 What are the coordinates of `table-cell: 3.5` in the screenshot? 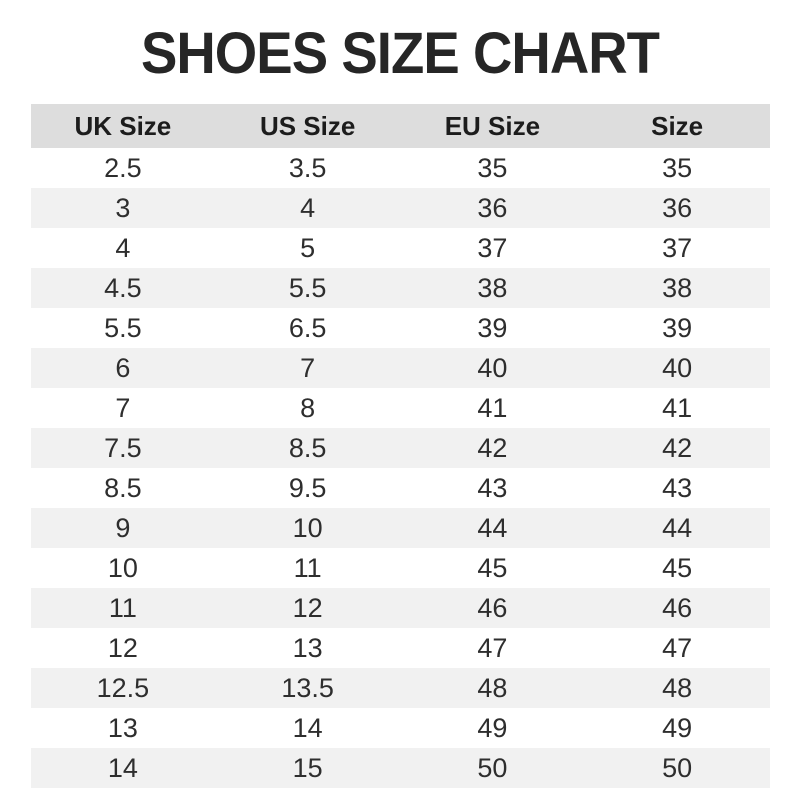 It's located at (307, 167).